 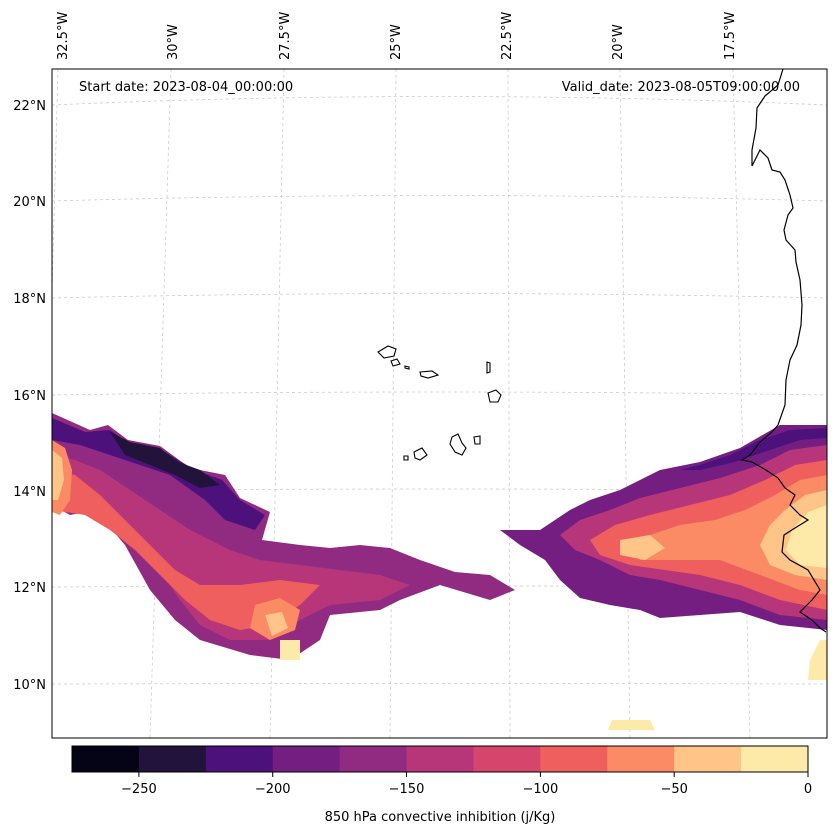 What do you see at coordinates (387, 352) in the screenshot?
I see `island-santo-antao` at bounding box center [387, 352].